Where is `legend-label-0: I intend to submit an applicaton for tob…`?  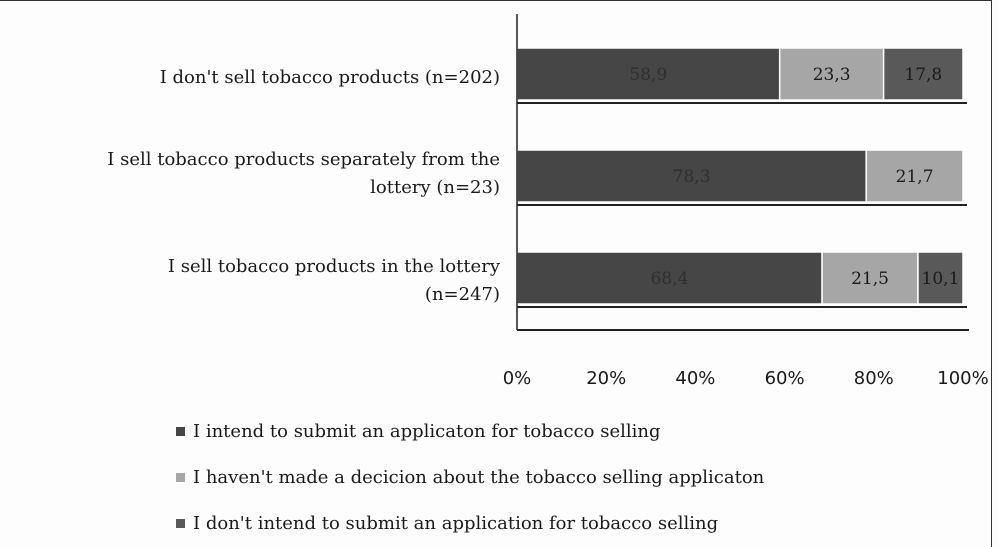
legend-label-0: I intend to submit an applicaton for tob… is located at coordinates (427, 431).